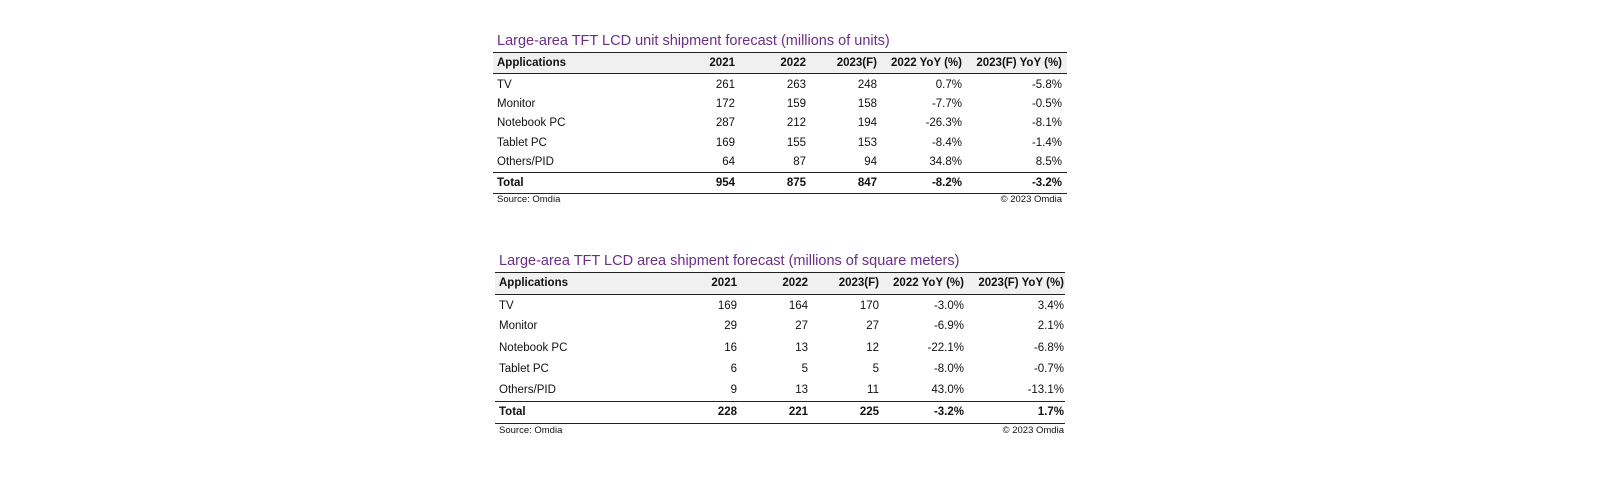  What do you see at coordinates (870, 162) in the screenshot?
I see `cell: 94` at bounding box center [870, 162].